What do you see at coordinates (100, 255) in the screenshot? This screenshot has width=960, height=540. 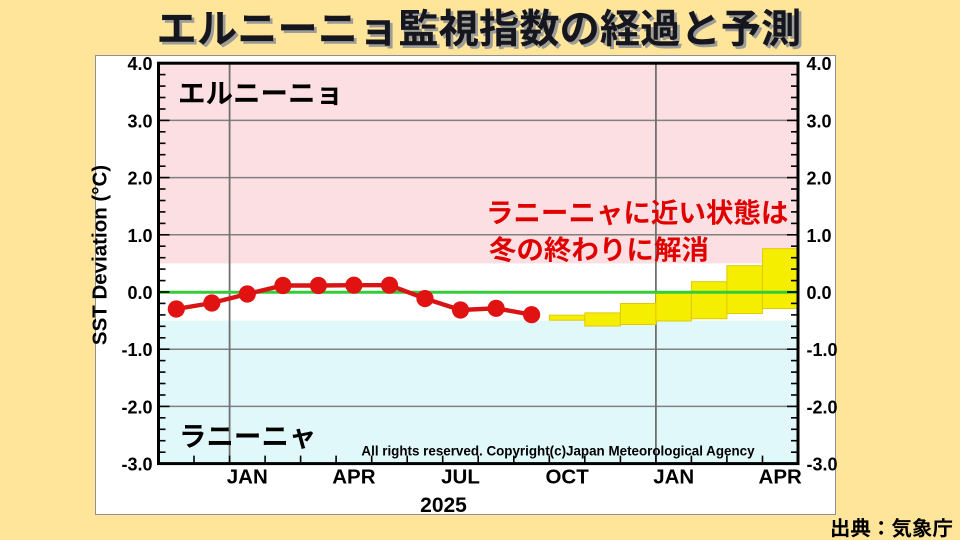 I see `svg-text: SST Deviation (°C)` at bounding box center [100, 255].